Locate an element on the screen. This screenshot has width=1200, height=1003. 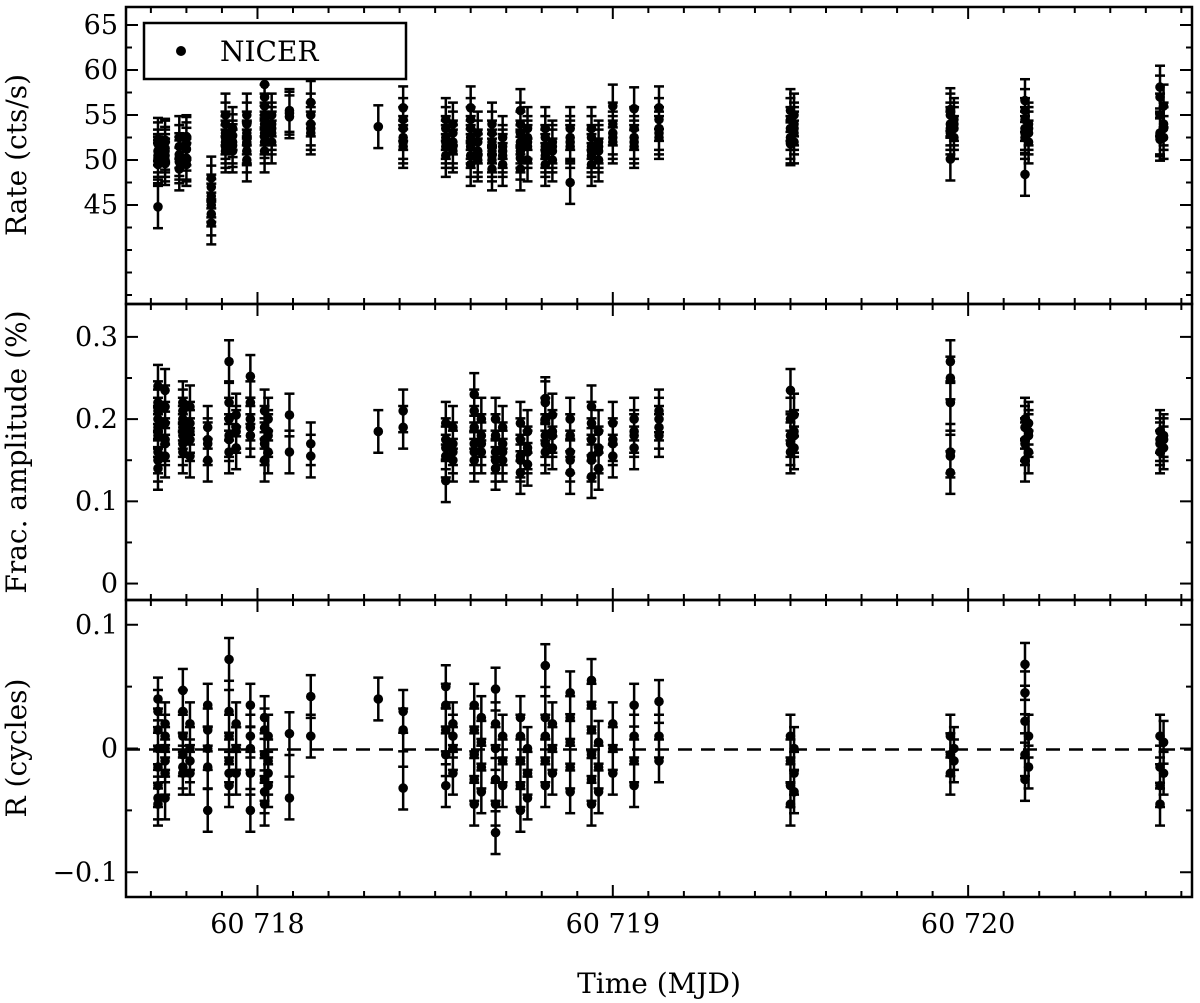
x-tick-label: 60 718 is located at coordinates (257, 924).